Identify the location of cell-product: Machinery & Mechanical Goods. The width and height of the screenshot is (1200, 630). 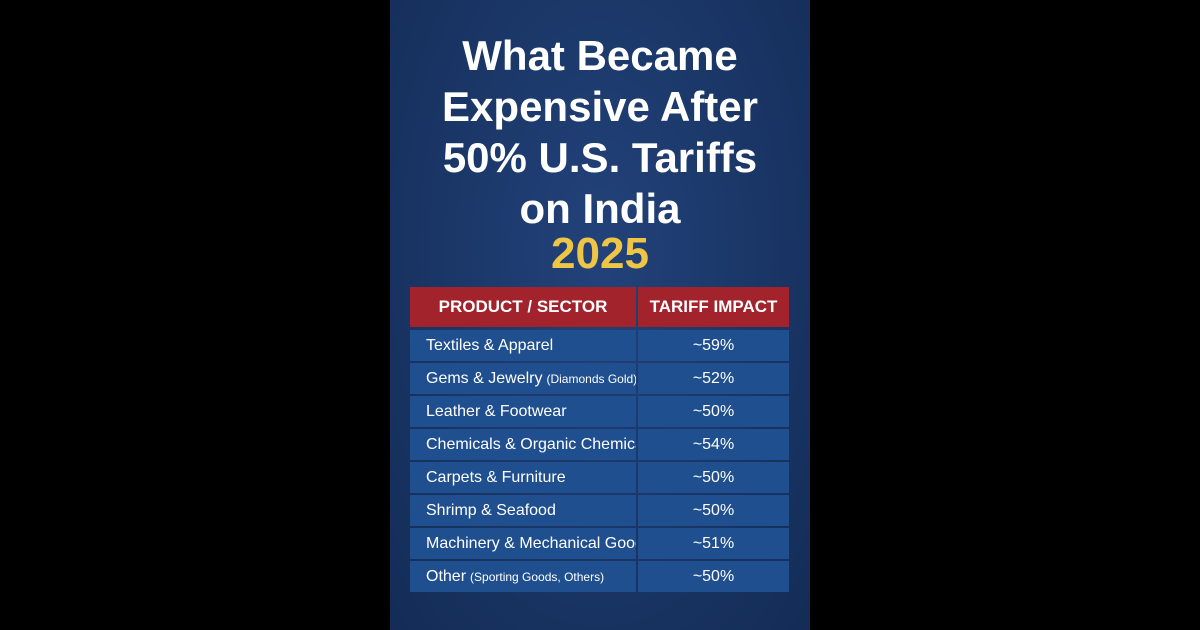
(523, 543).